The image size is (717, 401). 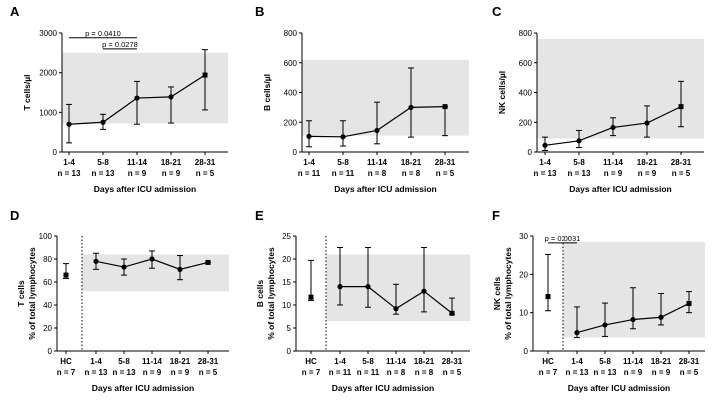 I want to click on y-tick-label-a: 1000, so click(x=48, y=112).